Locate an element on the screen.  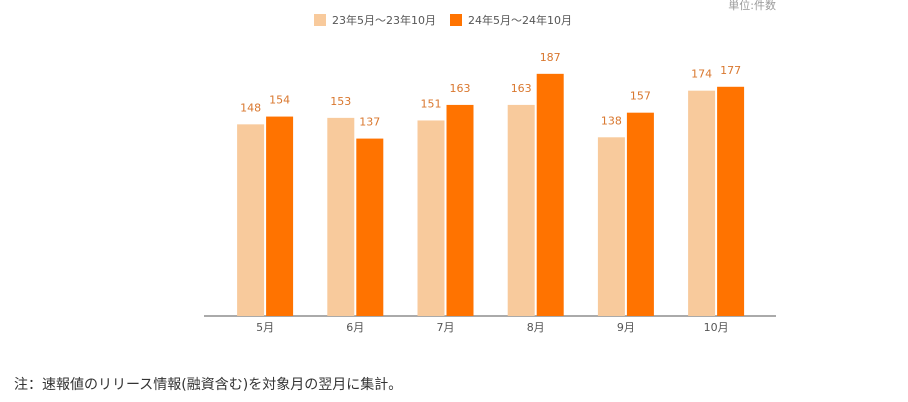
legend-label: 23年5月～23年10月 is located at coordinates (384, 20).